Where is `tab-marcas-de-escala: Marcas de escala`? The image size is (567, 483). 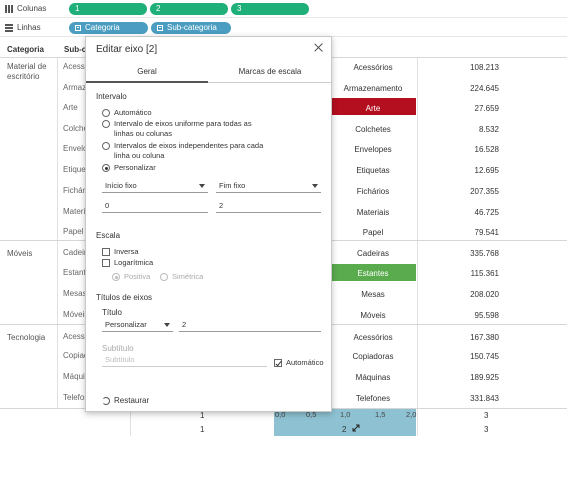 tab-marcas-de-escala: Marcas de escala is located at coordinates (270, 71).